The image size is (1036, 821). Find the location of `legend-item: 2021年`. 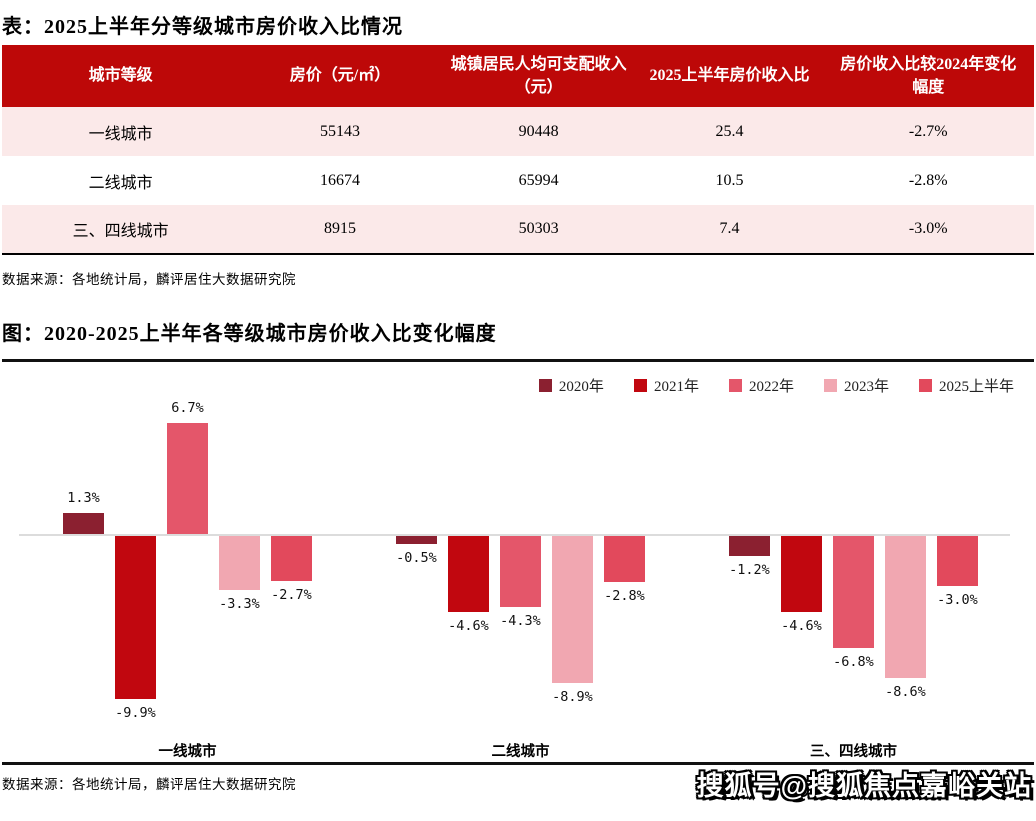

legend-item: 2021年 is located at coordinates (666, 385).